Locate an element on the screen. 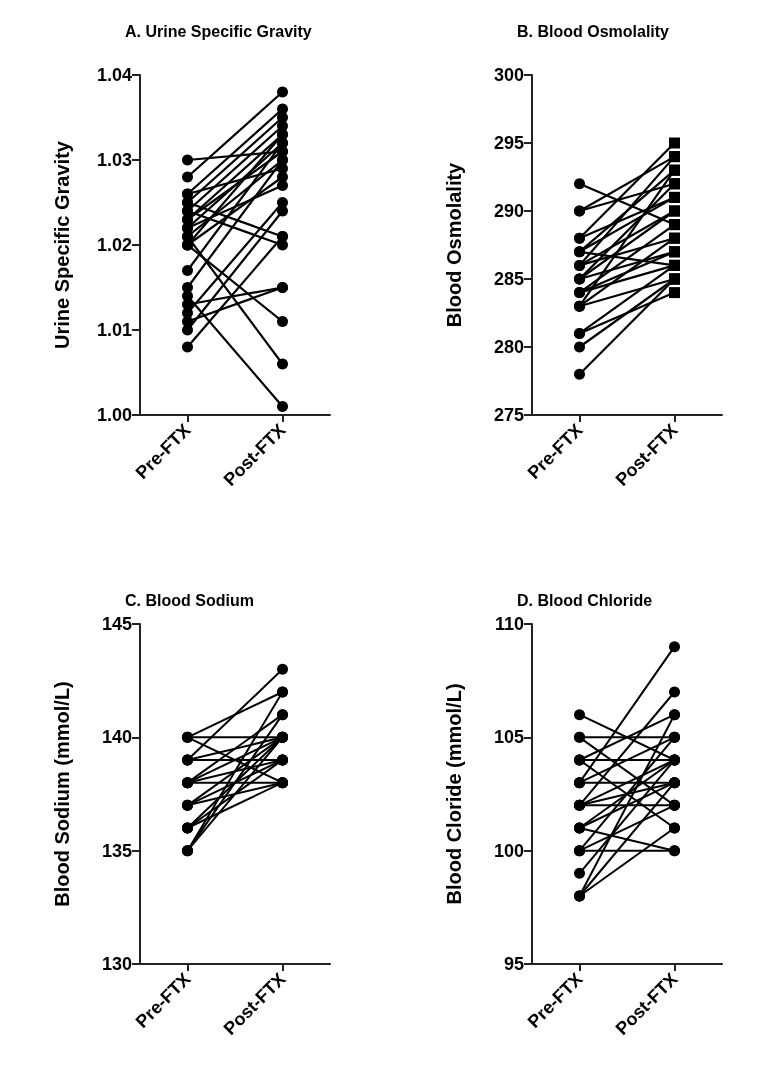 The image size is (783, 1078). y-tick-label: 135 is located at coordinates (116, 850).